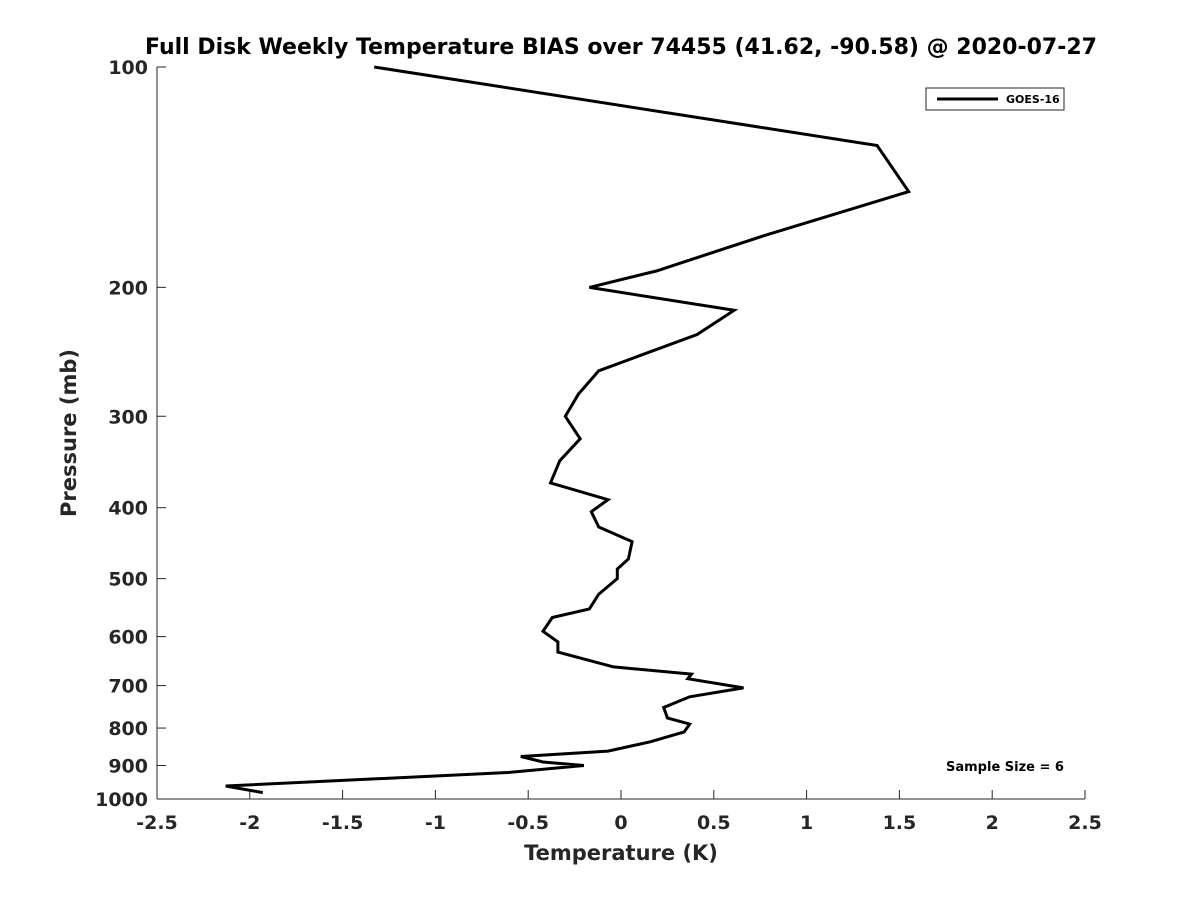 Image resolution: width=1200 pixels, height=900 pixels. I want to click on y-tick-label: 600, so click(128, 638).